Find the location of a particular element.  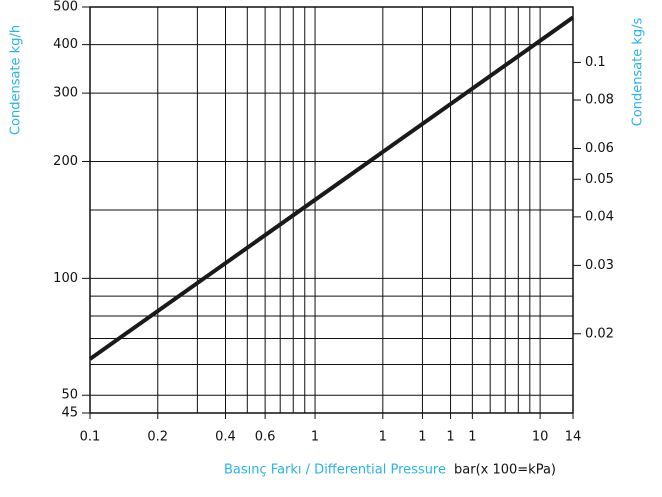

y-tick-label: 50 is located at coordinates (69, 395).